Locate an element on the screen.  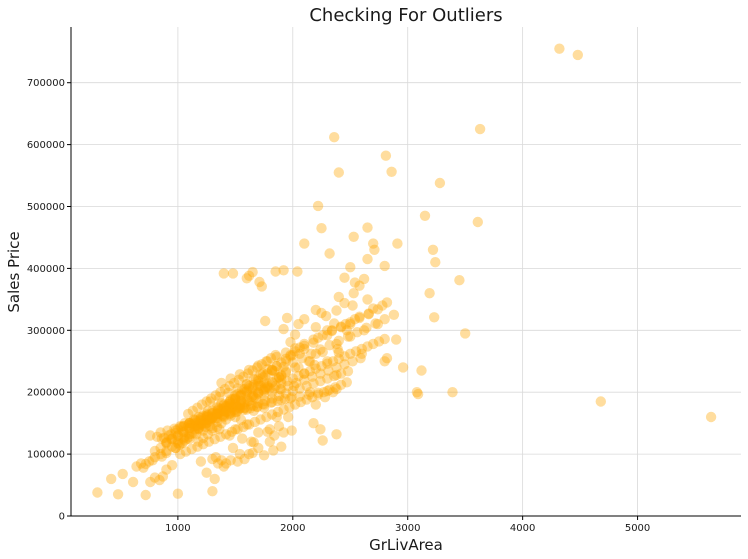
y-tick-label: 700000 is located at coordinates (46, 83).